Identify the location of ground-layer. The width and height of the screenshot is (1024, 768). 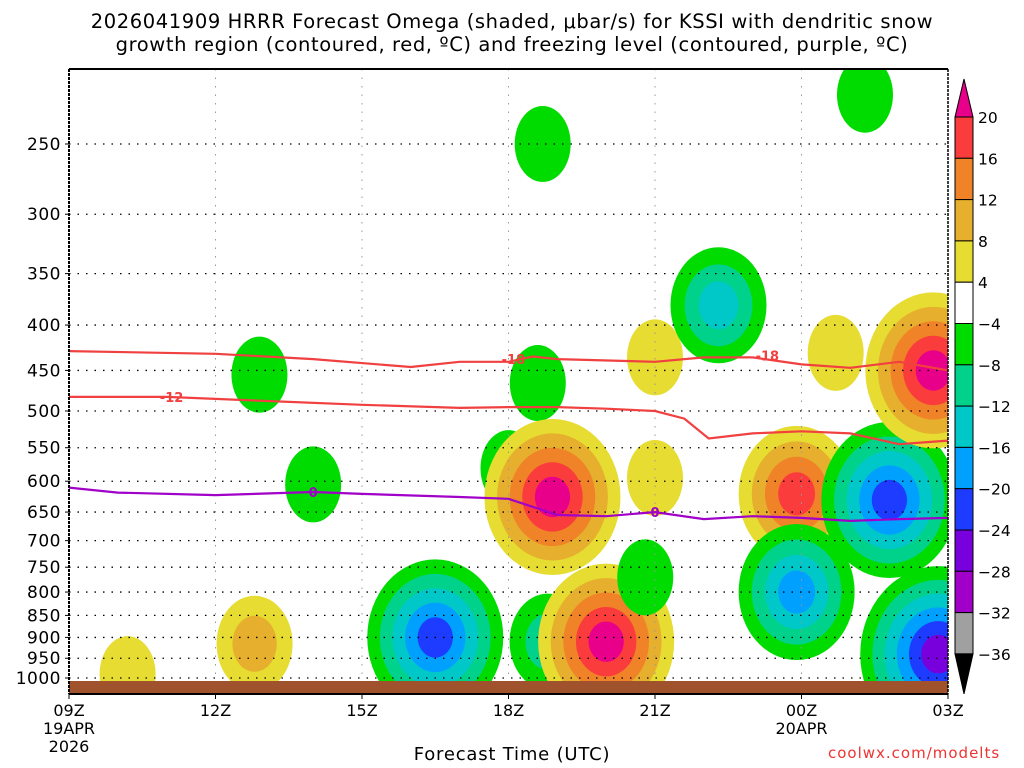
(508, 687).